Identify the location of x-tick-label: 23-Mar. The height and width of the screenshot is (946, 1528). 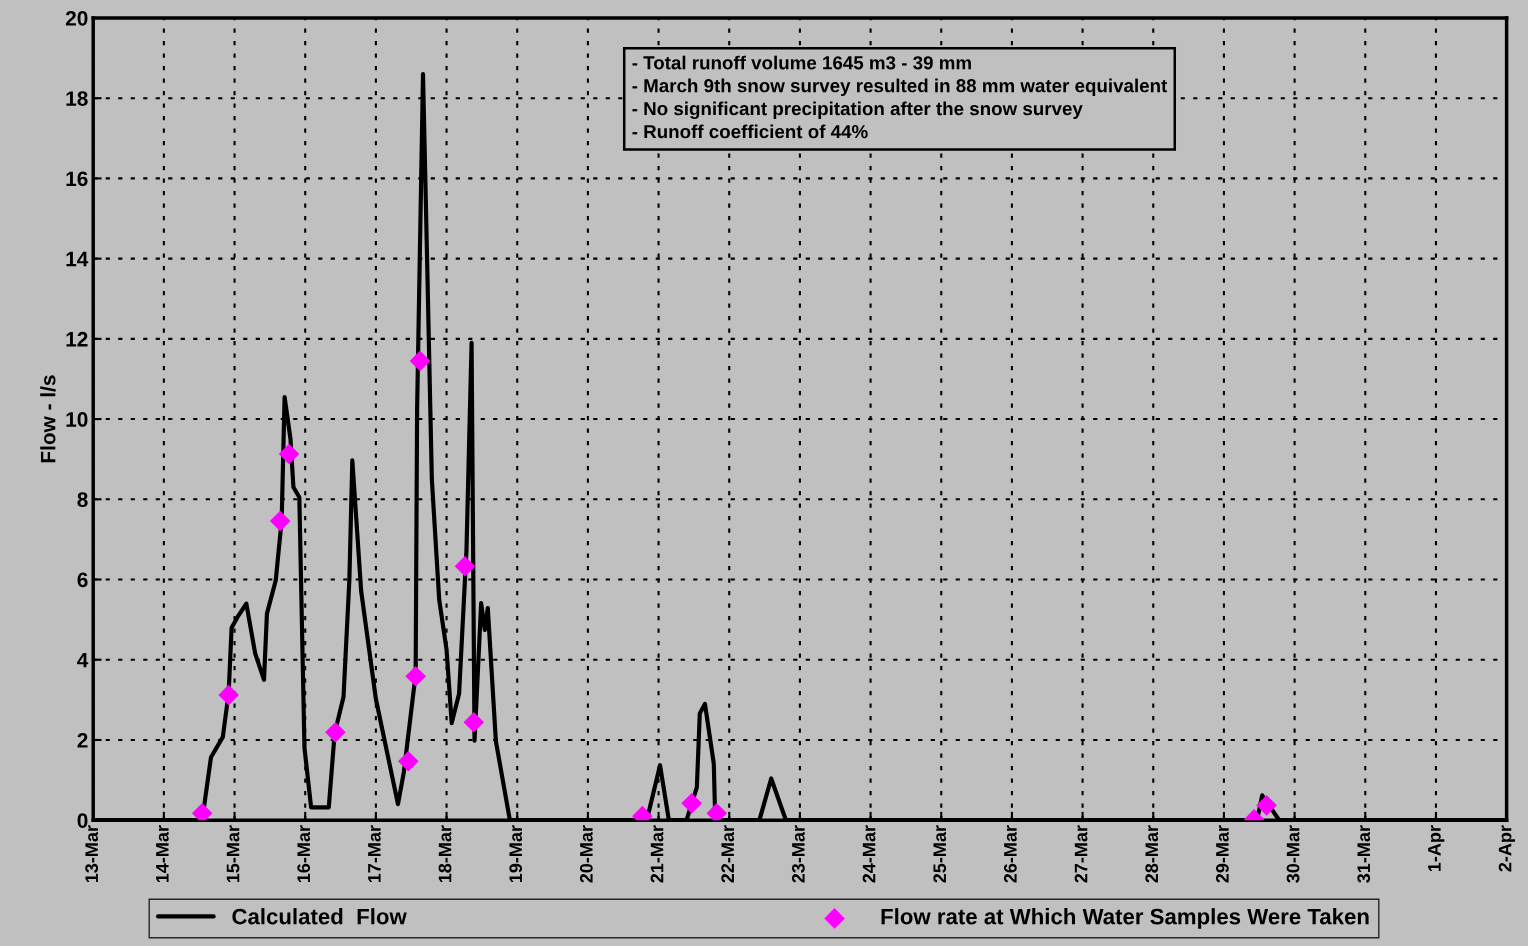
(798, 854).